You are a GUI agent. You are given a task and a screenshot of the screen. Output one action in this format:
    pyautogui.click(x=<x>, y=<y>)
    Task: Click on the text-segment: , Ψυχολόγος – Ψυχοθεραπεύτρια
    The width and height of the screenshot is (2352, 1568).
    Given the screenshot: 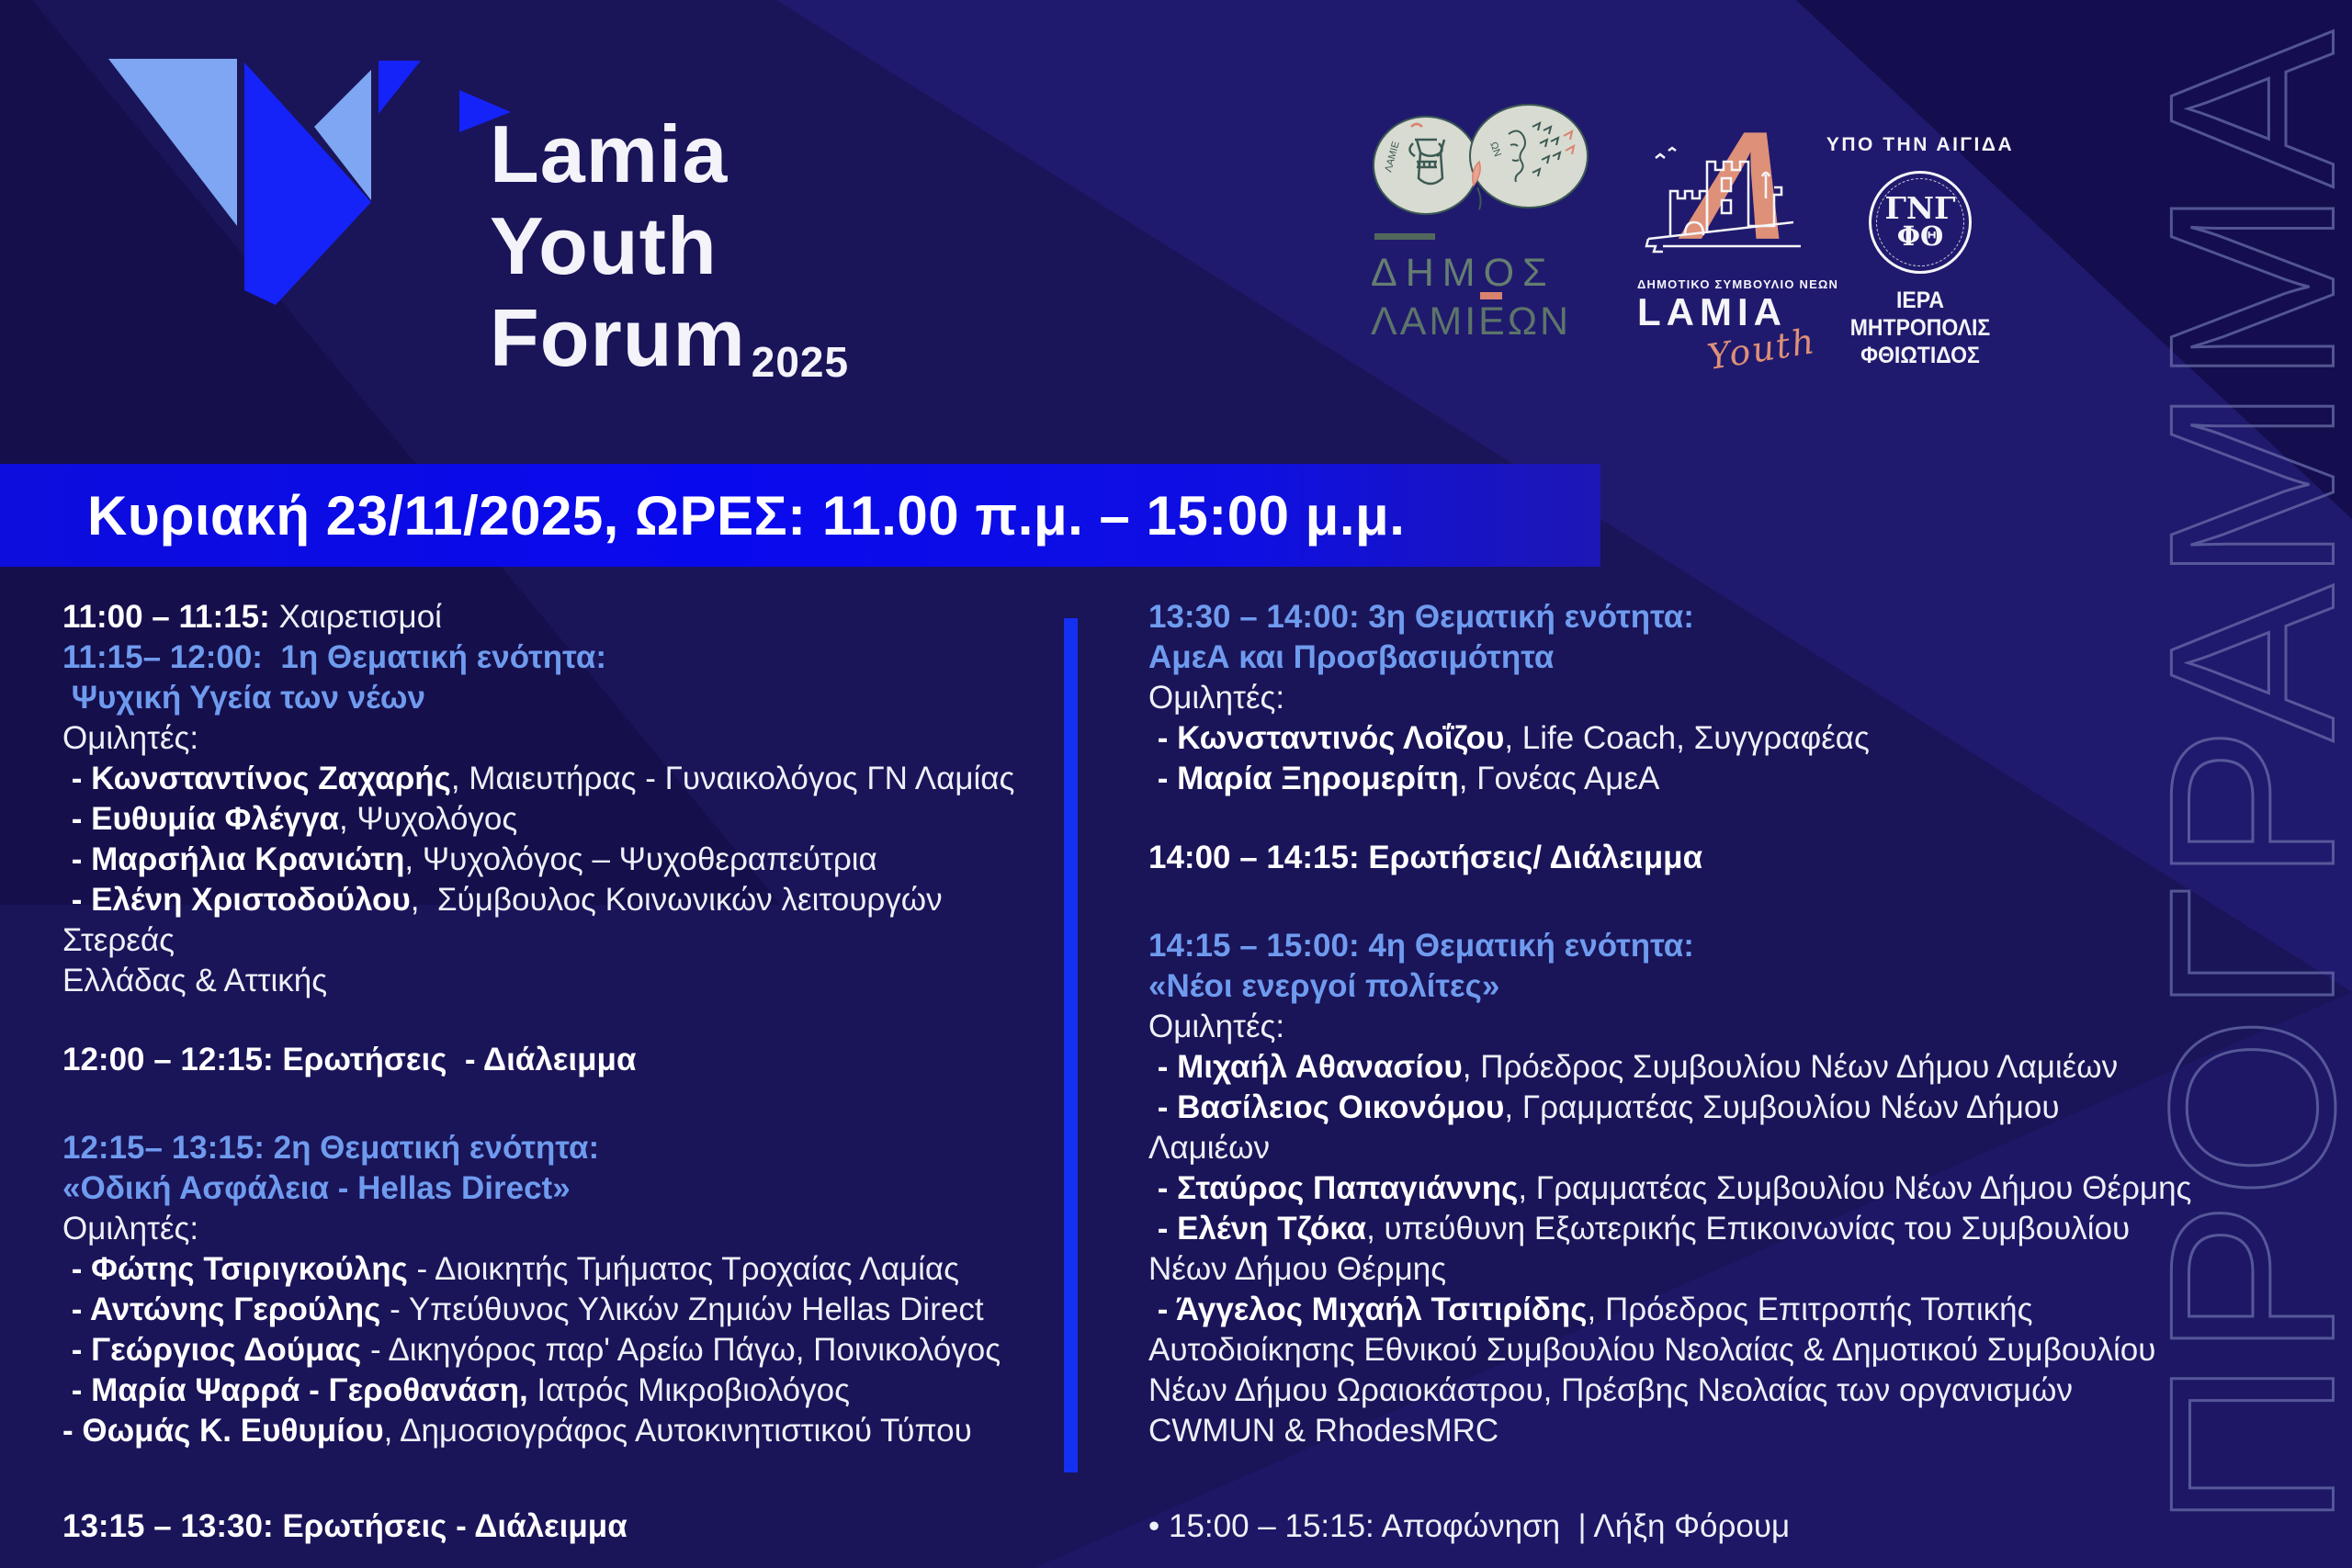 What is the action you would take?
    pyautogui.click(x=640, y=859)
    